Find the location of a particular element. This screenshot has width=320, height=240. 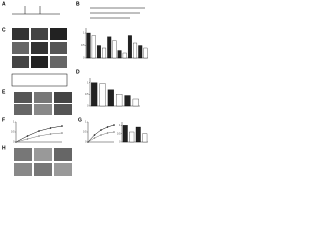

panel-label: F is located at coordinates (3, 120).